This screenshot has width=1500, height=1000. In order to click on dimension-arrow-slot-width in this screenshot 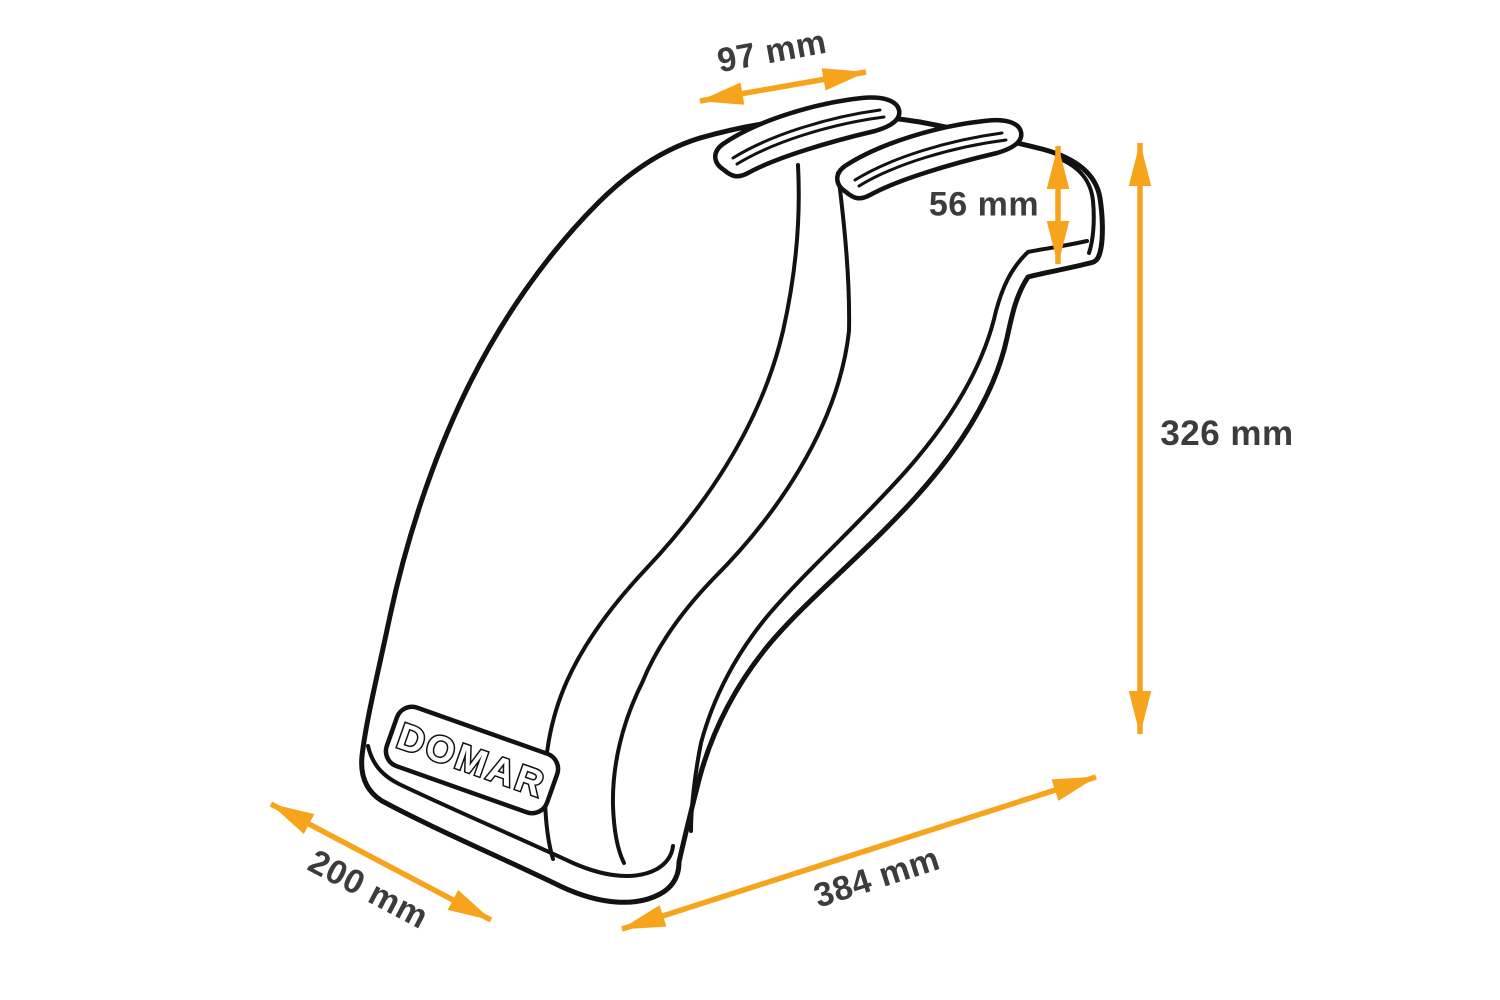, I will do `click(783, 86)`.